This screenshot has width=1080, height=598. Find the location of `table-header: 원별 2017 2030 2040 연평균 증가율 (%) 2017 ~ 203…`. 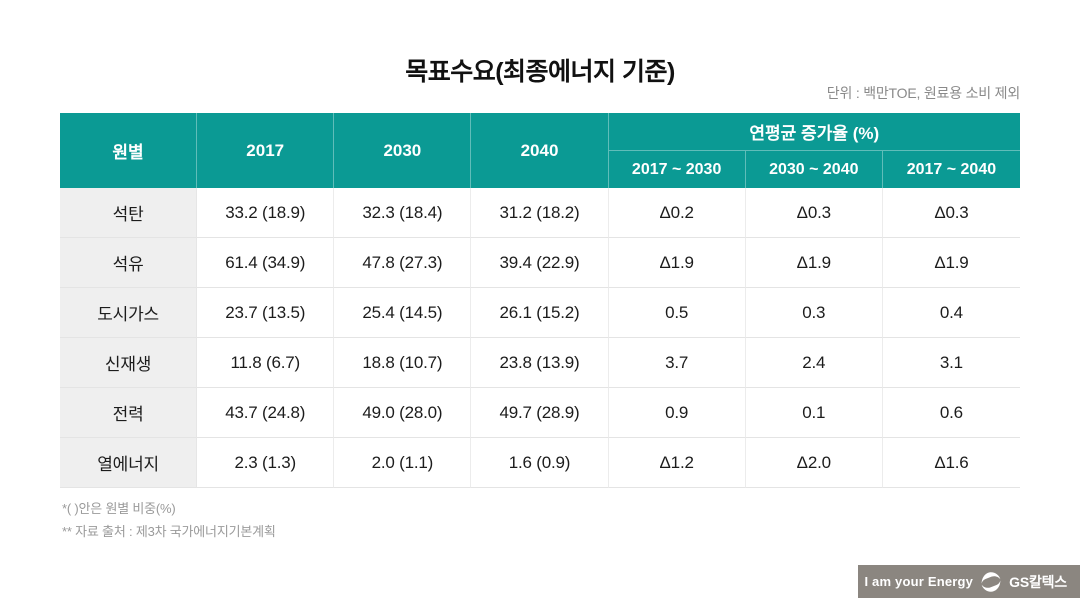

table-header: 원별 2017 2030 2040 연평균 증가율 (%) 2017 ~ 203… is located at coordinates (540, 150).